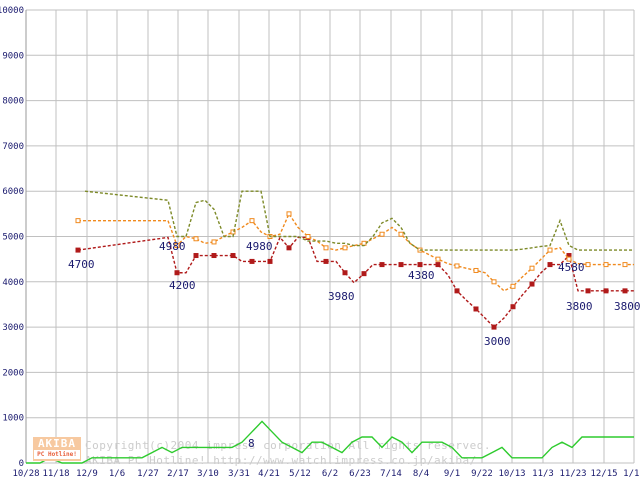 This screenshot has width=640, height=480. I want to click on y-tick-8000: 8000, so click(13, 102).